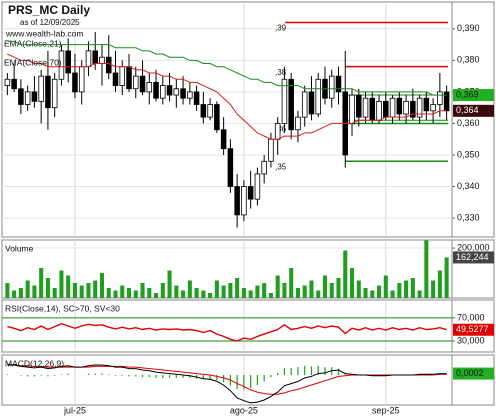  What do you see at coordinates (44, 33) in the screenshot?
I see `source: www.wealth-lab.com` at bounding box center [44, 33].